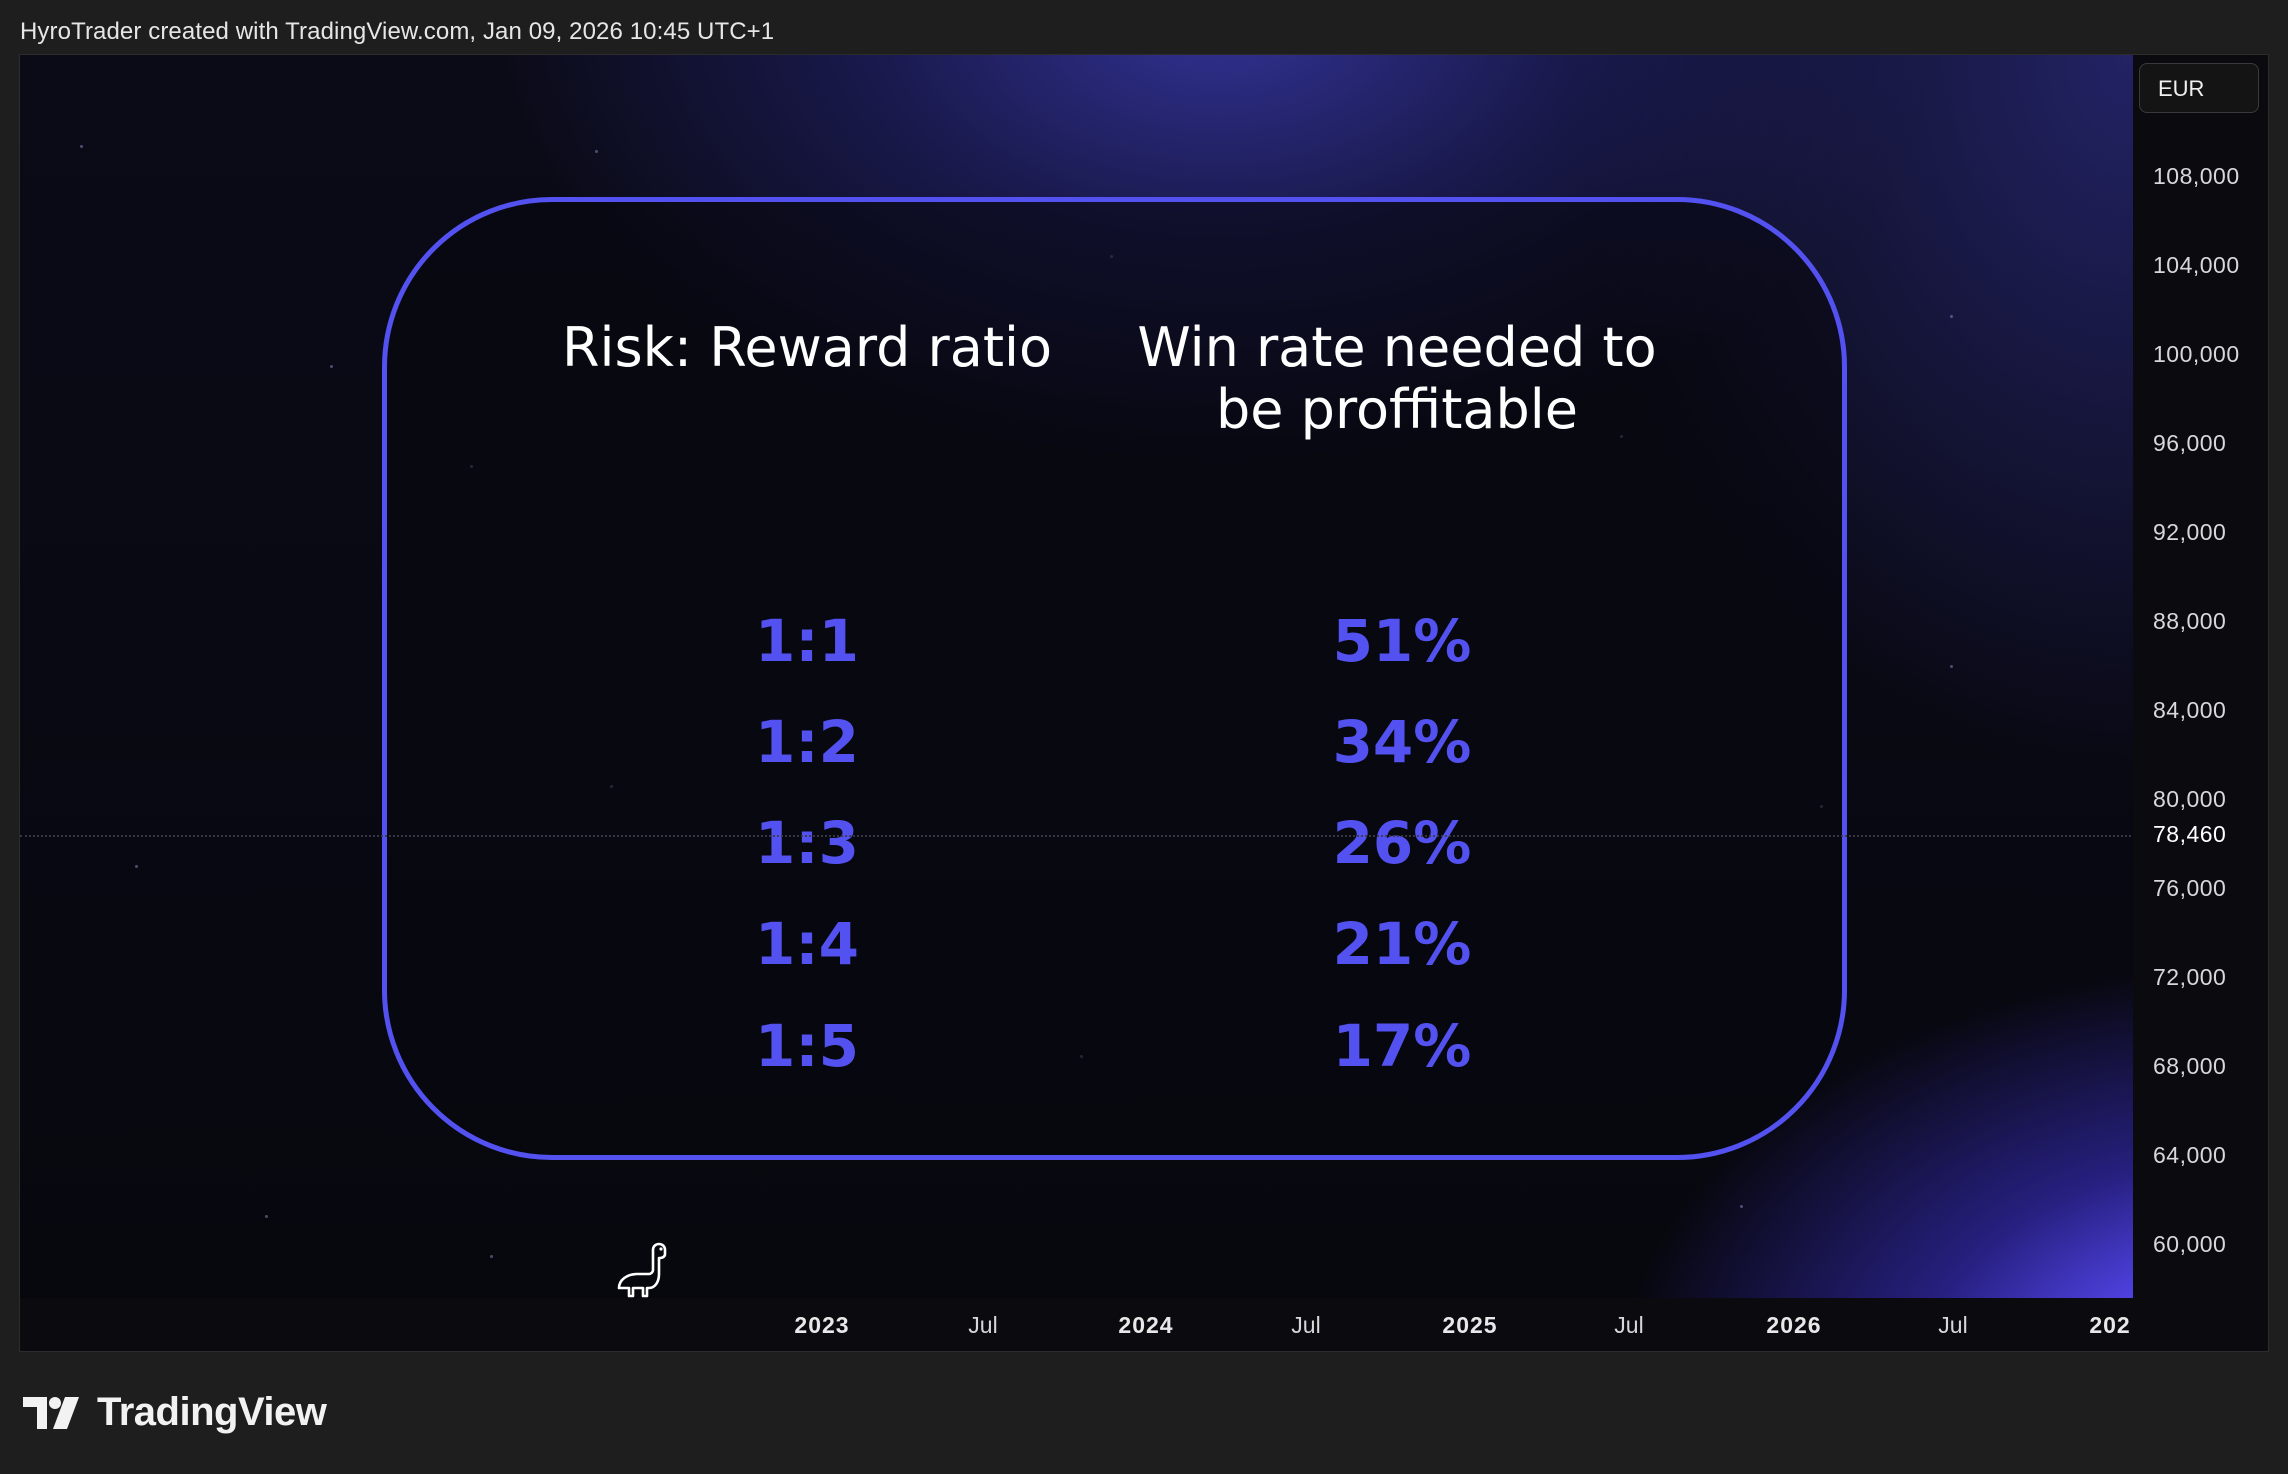  Describe the element at coordinates (1397, 347) in the screenshot. I see `win-rate-header-line1: Win rate needed to` at that location.